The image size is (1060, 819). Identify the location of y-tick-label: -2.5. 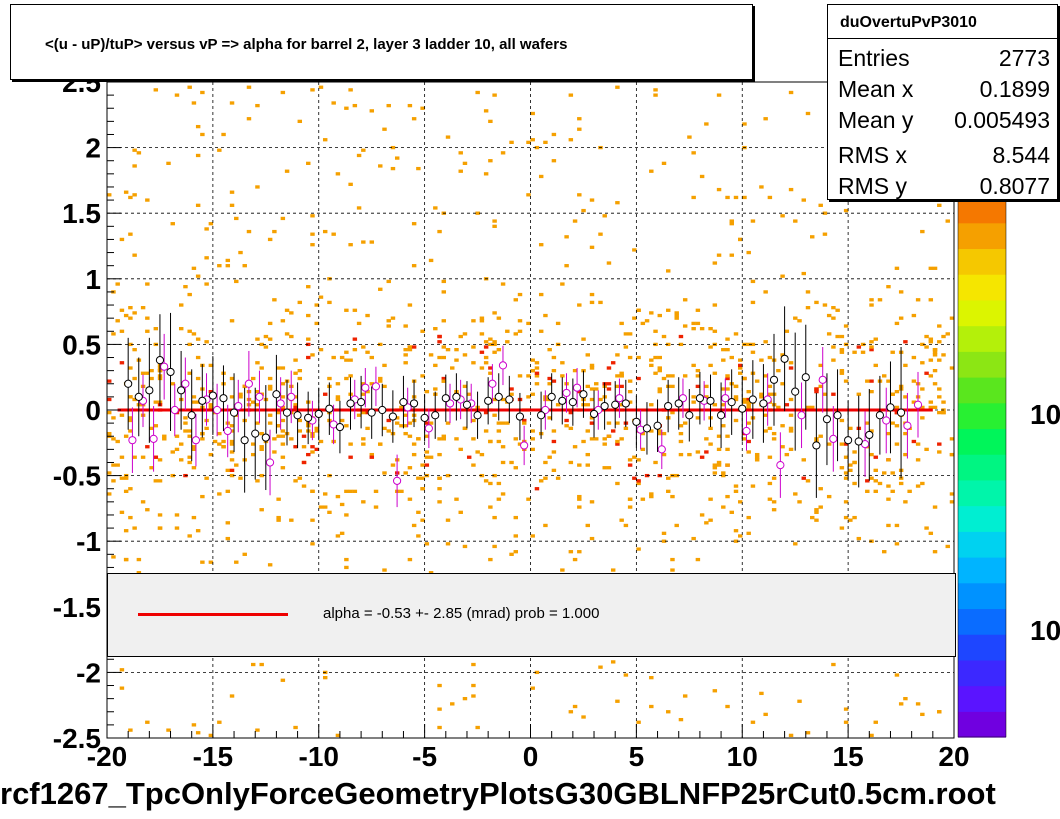
(77, 738).